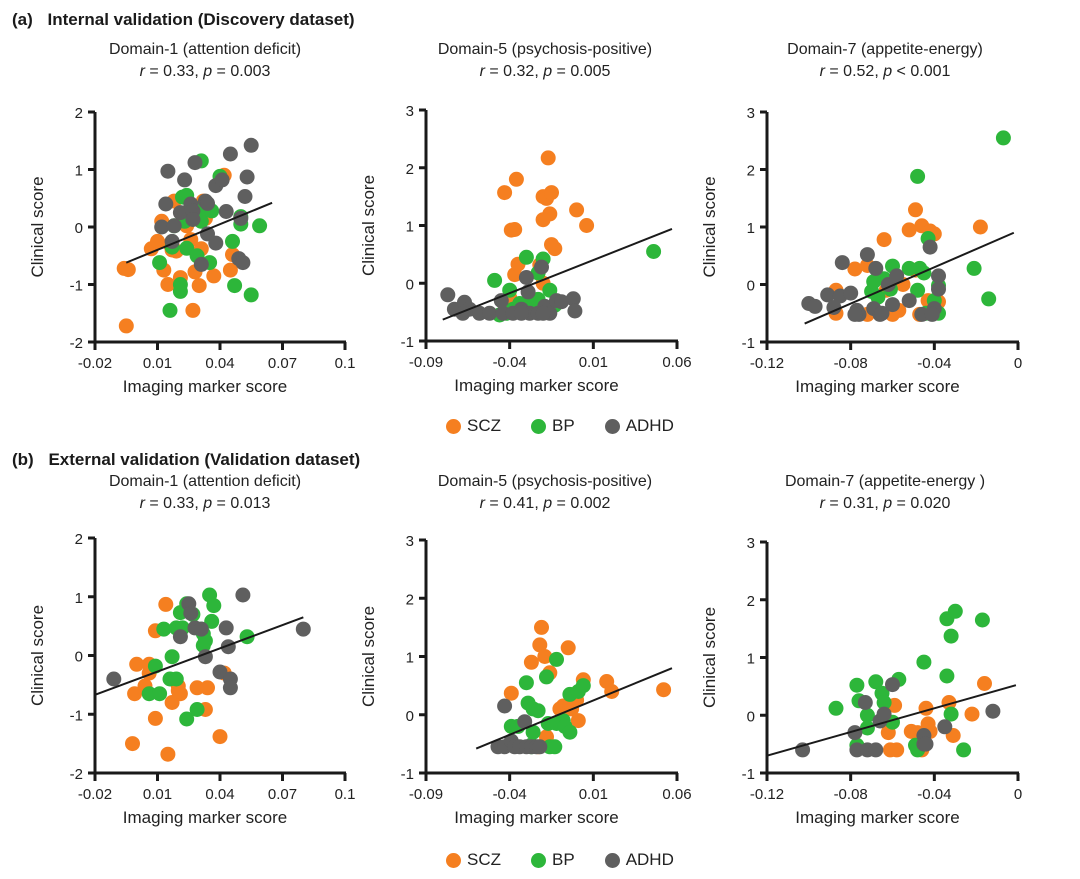 Image resolution: width=1080 pixels, height=879 pixels. What do you see at coordinates (545, 71) in the screenshot?
I see `panel-stat: r = 0.32, p = 0.005` at bounding box center [545, 71].